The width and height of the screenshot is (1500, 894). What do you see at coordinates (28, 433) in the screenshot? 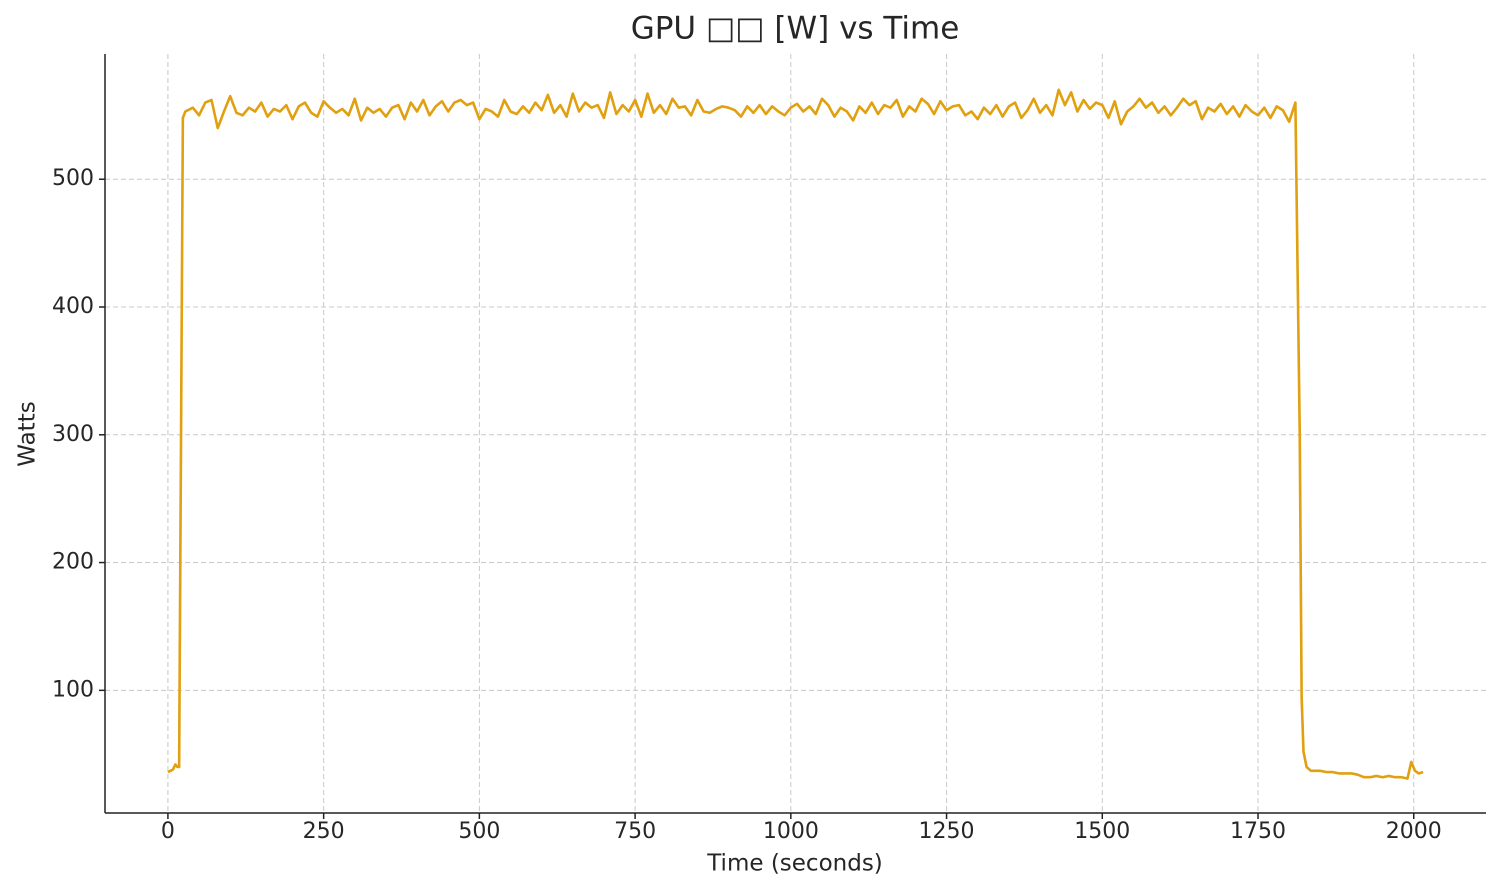
I see `y-axis-label: Watts` at bounding box center [28, 433].